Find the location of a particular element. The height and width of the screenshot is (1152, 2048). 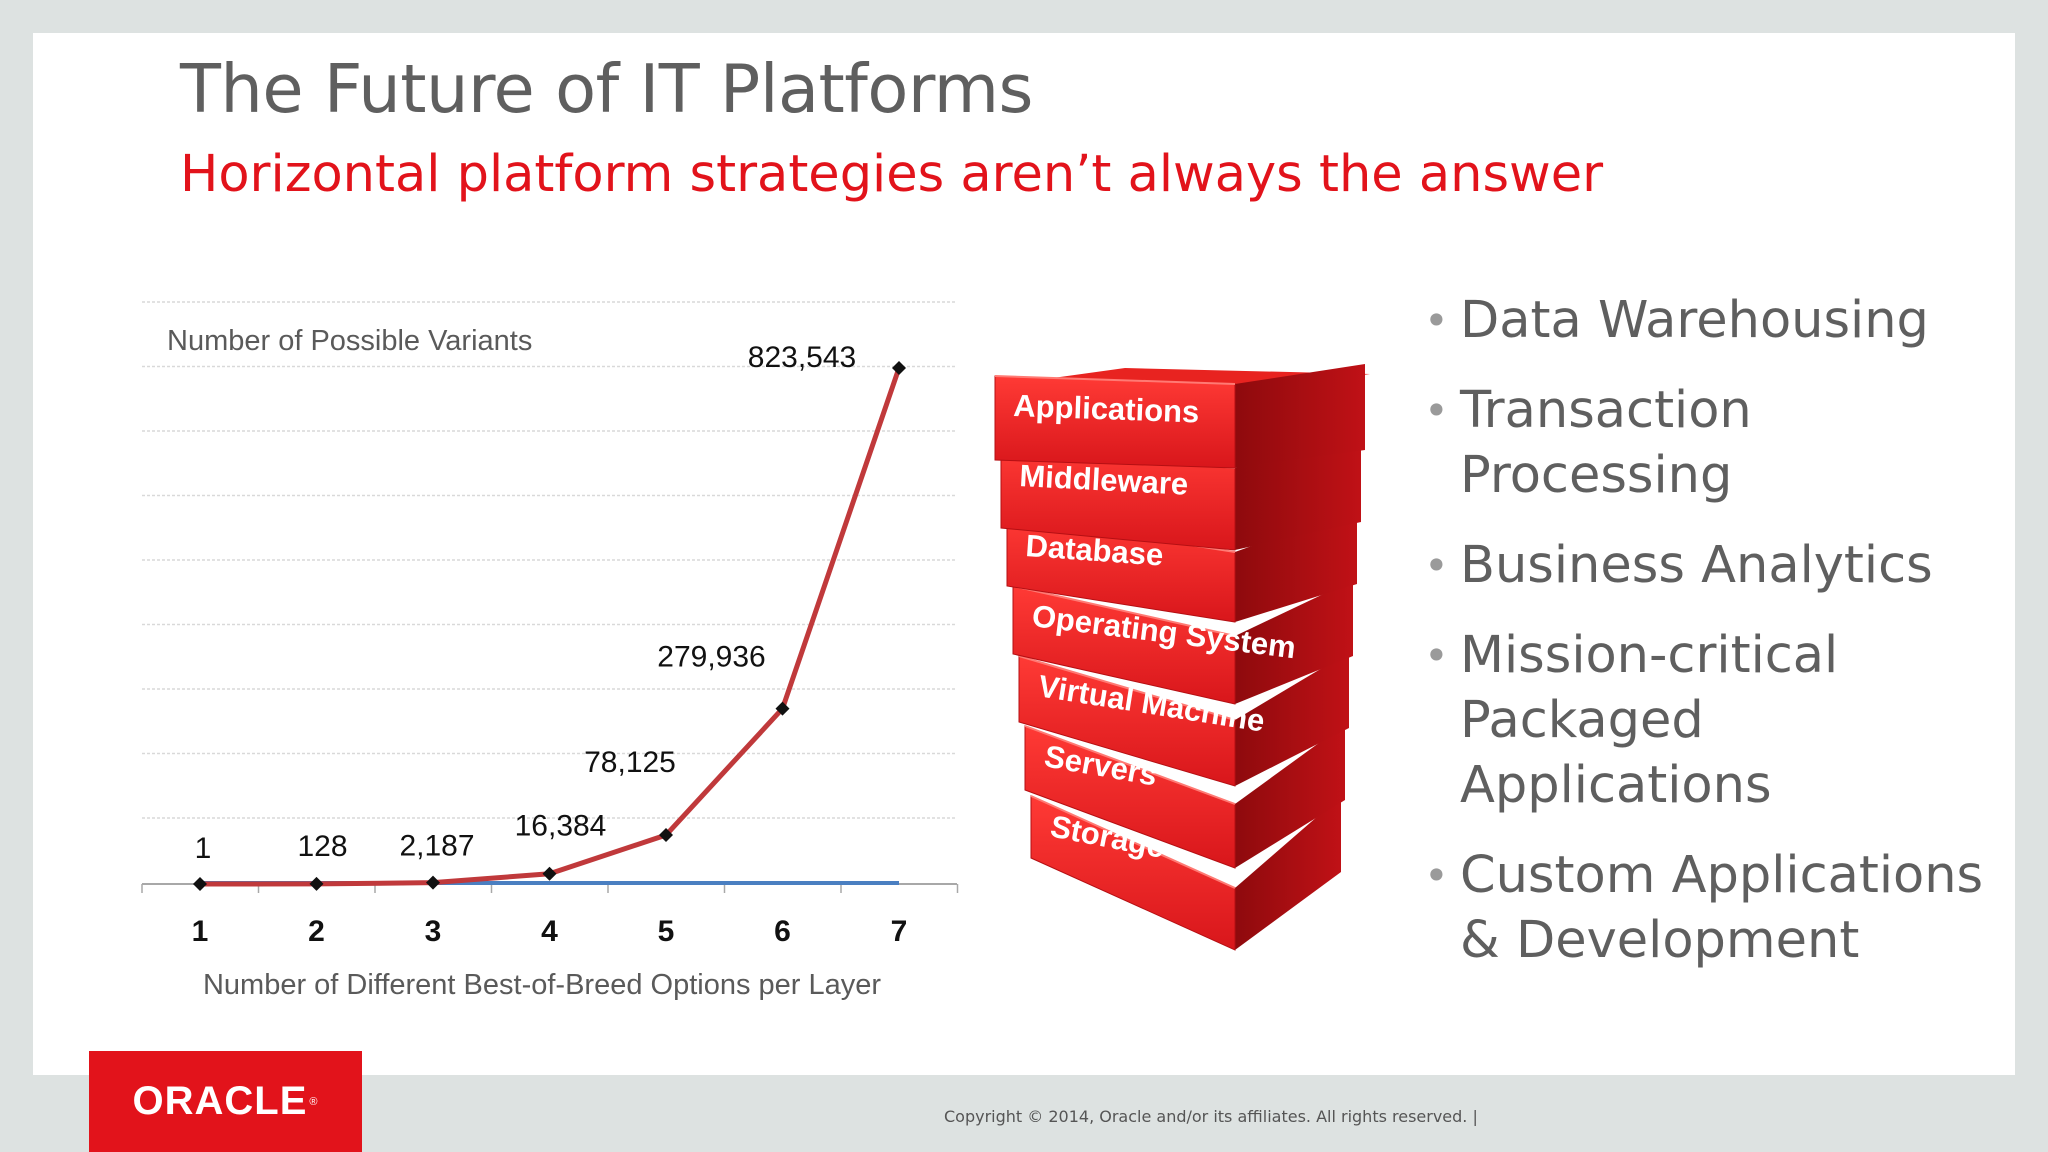

slide-title: The Future of IT Platforms is located at coordinates (606, 89).